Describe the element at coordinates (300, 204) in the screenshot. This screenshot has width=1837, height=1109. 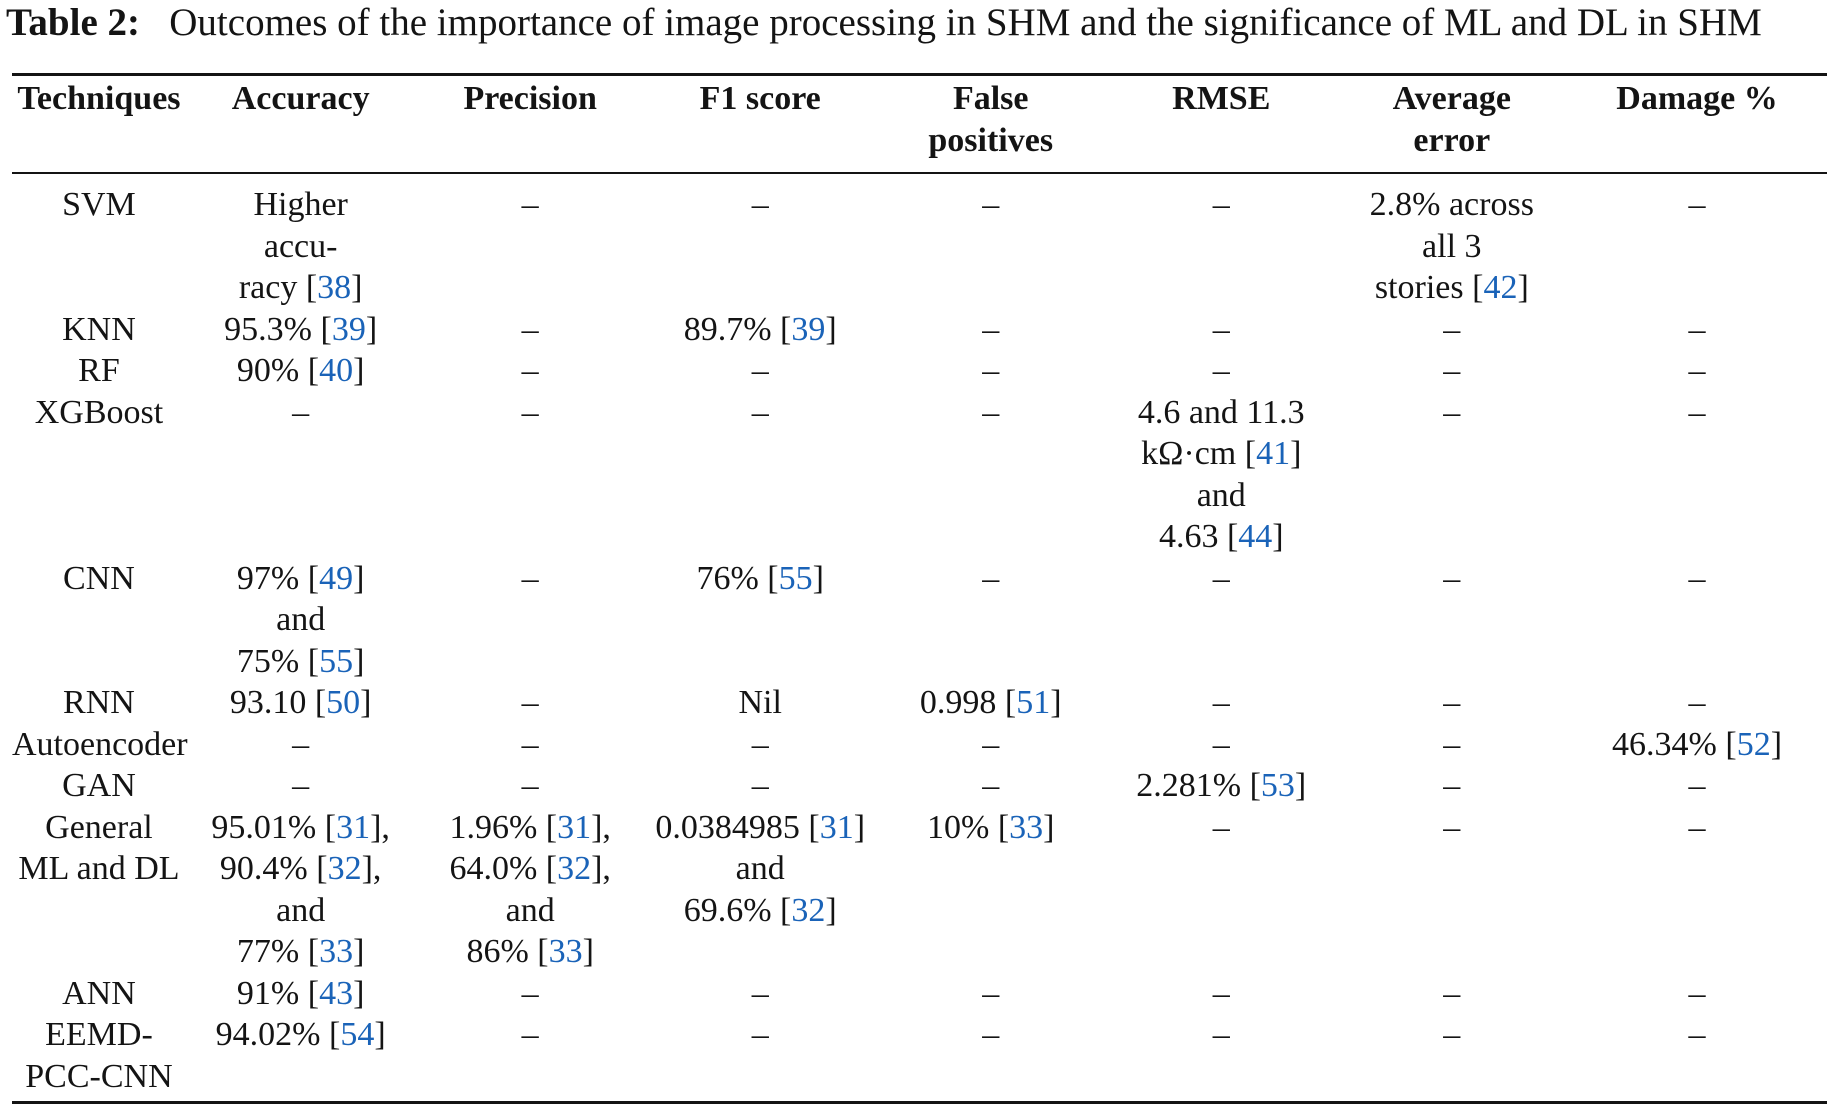
I see `cell-text: Higher` at that location.